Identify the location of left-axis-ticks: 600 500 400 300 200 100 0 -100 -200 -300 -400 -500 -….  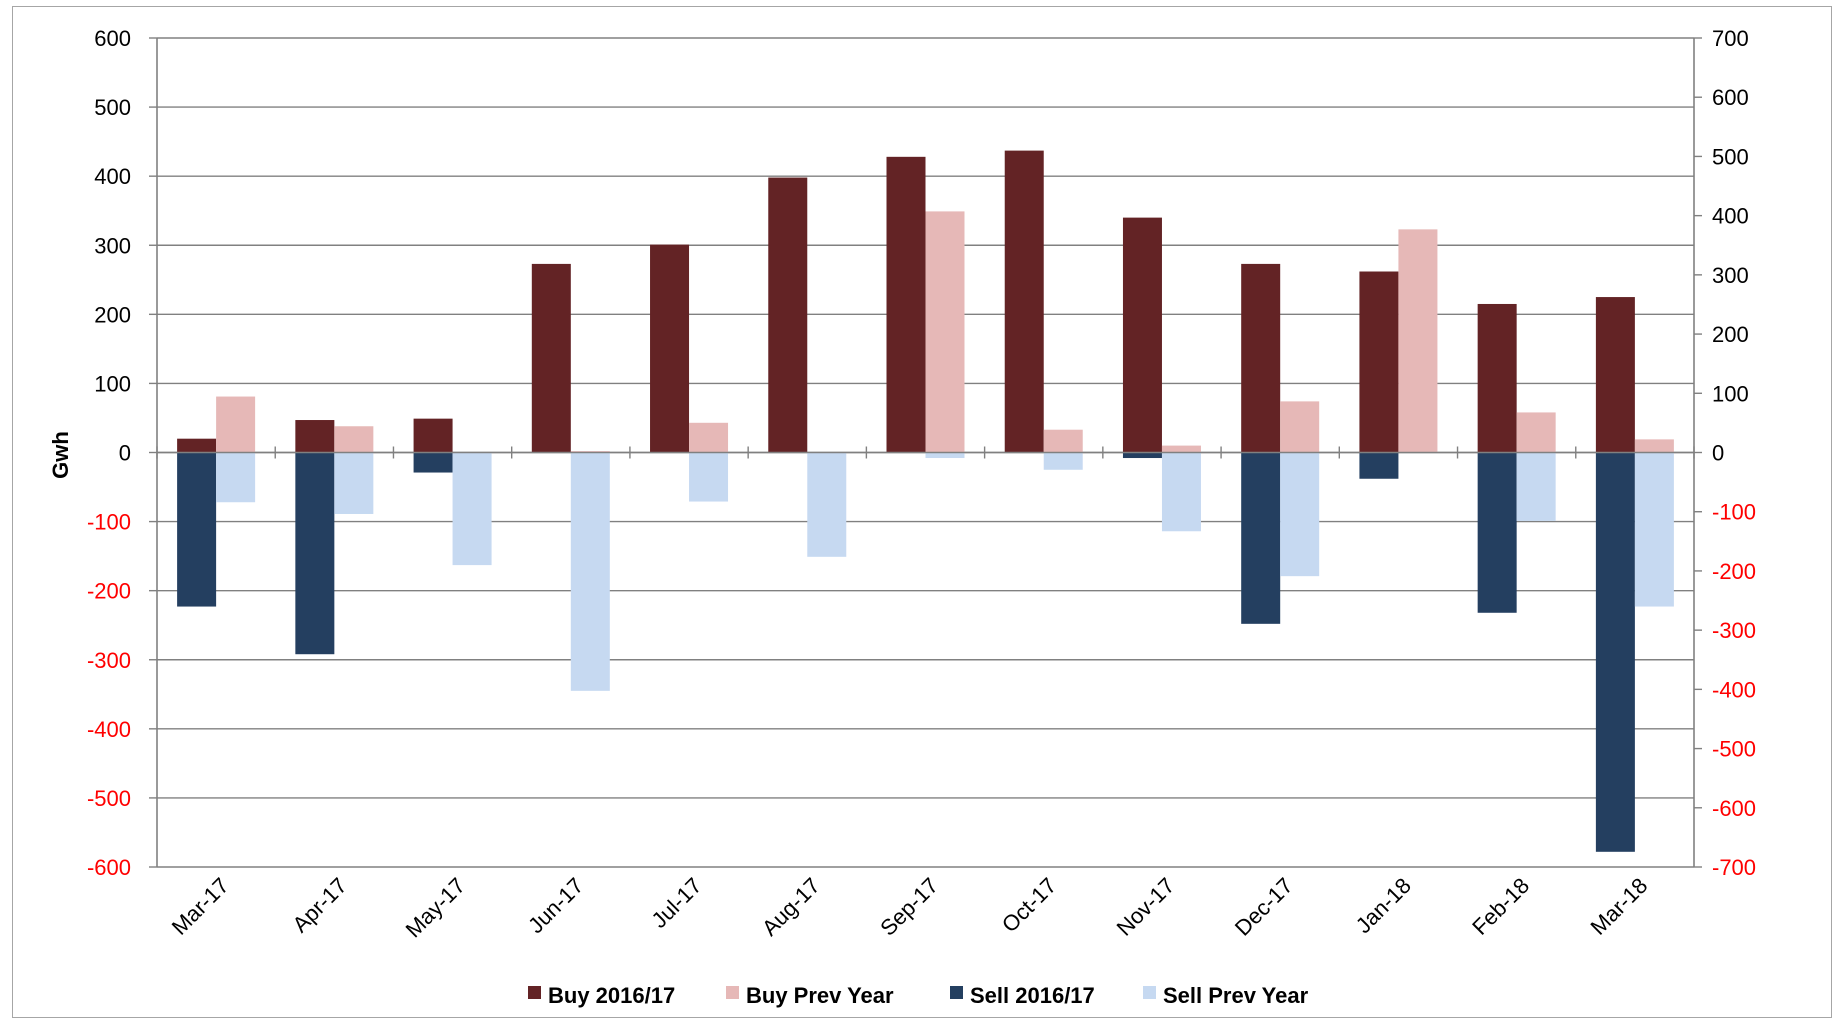
(122, 453).